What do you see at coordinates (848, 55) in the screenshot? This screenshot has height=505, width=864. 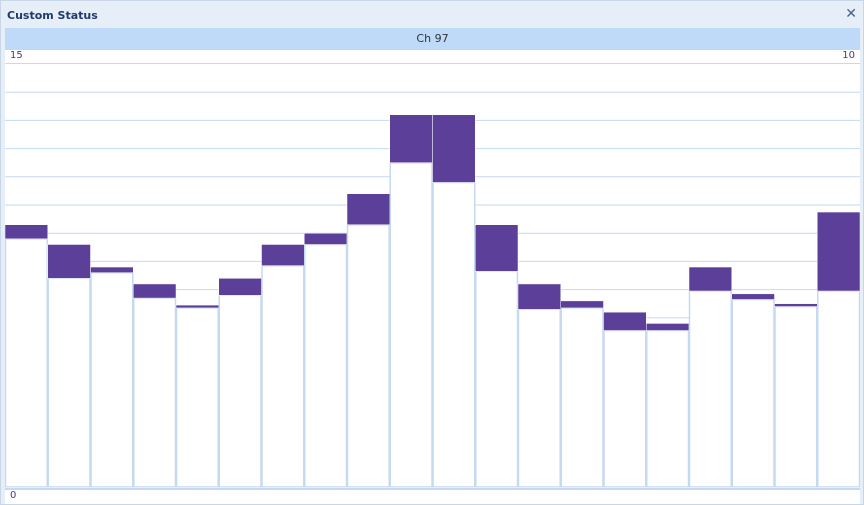 I see `top-right-label: 10` at bounding box center [848, 55].